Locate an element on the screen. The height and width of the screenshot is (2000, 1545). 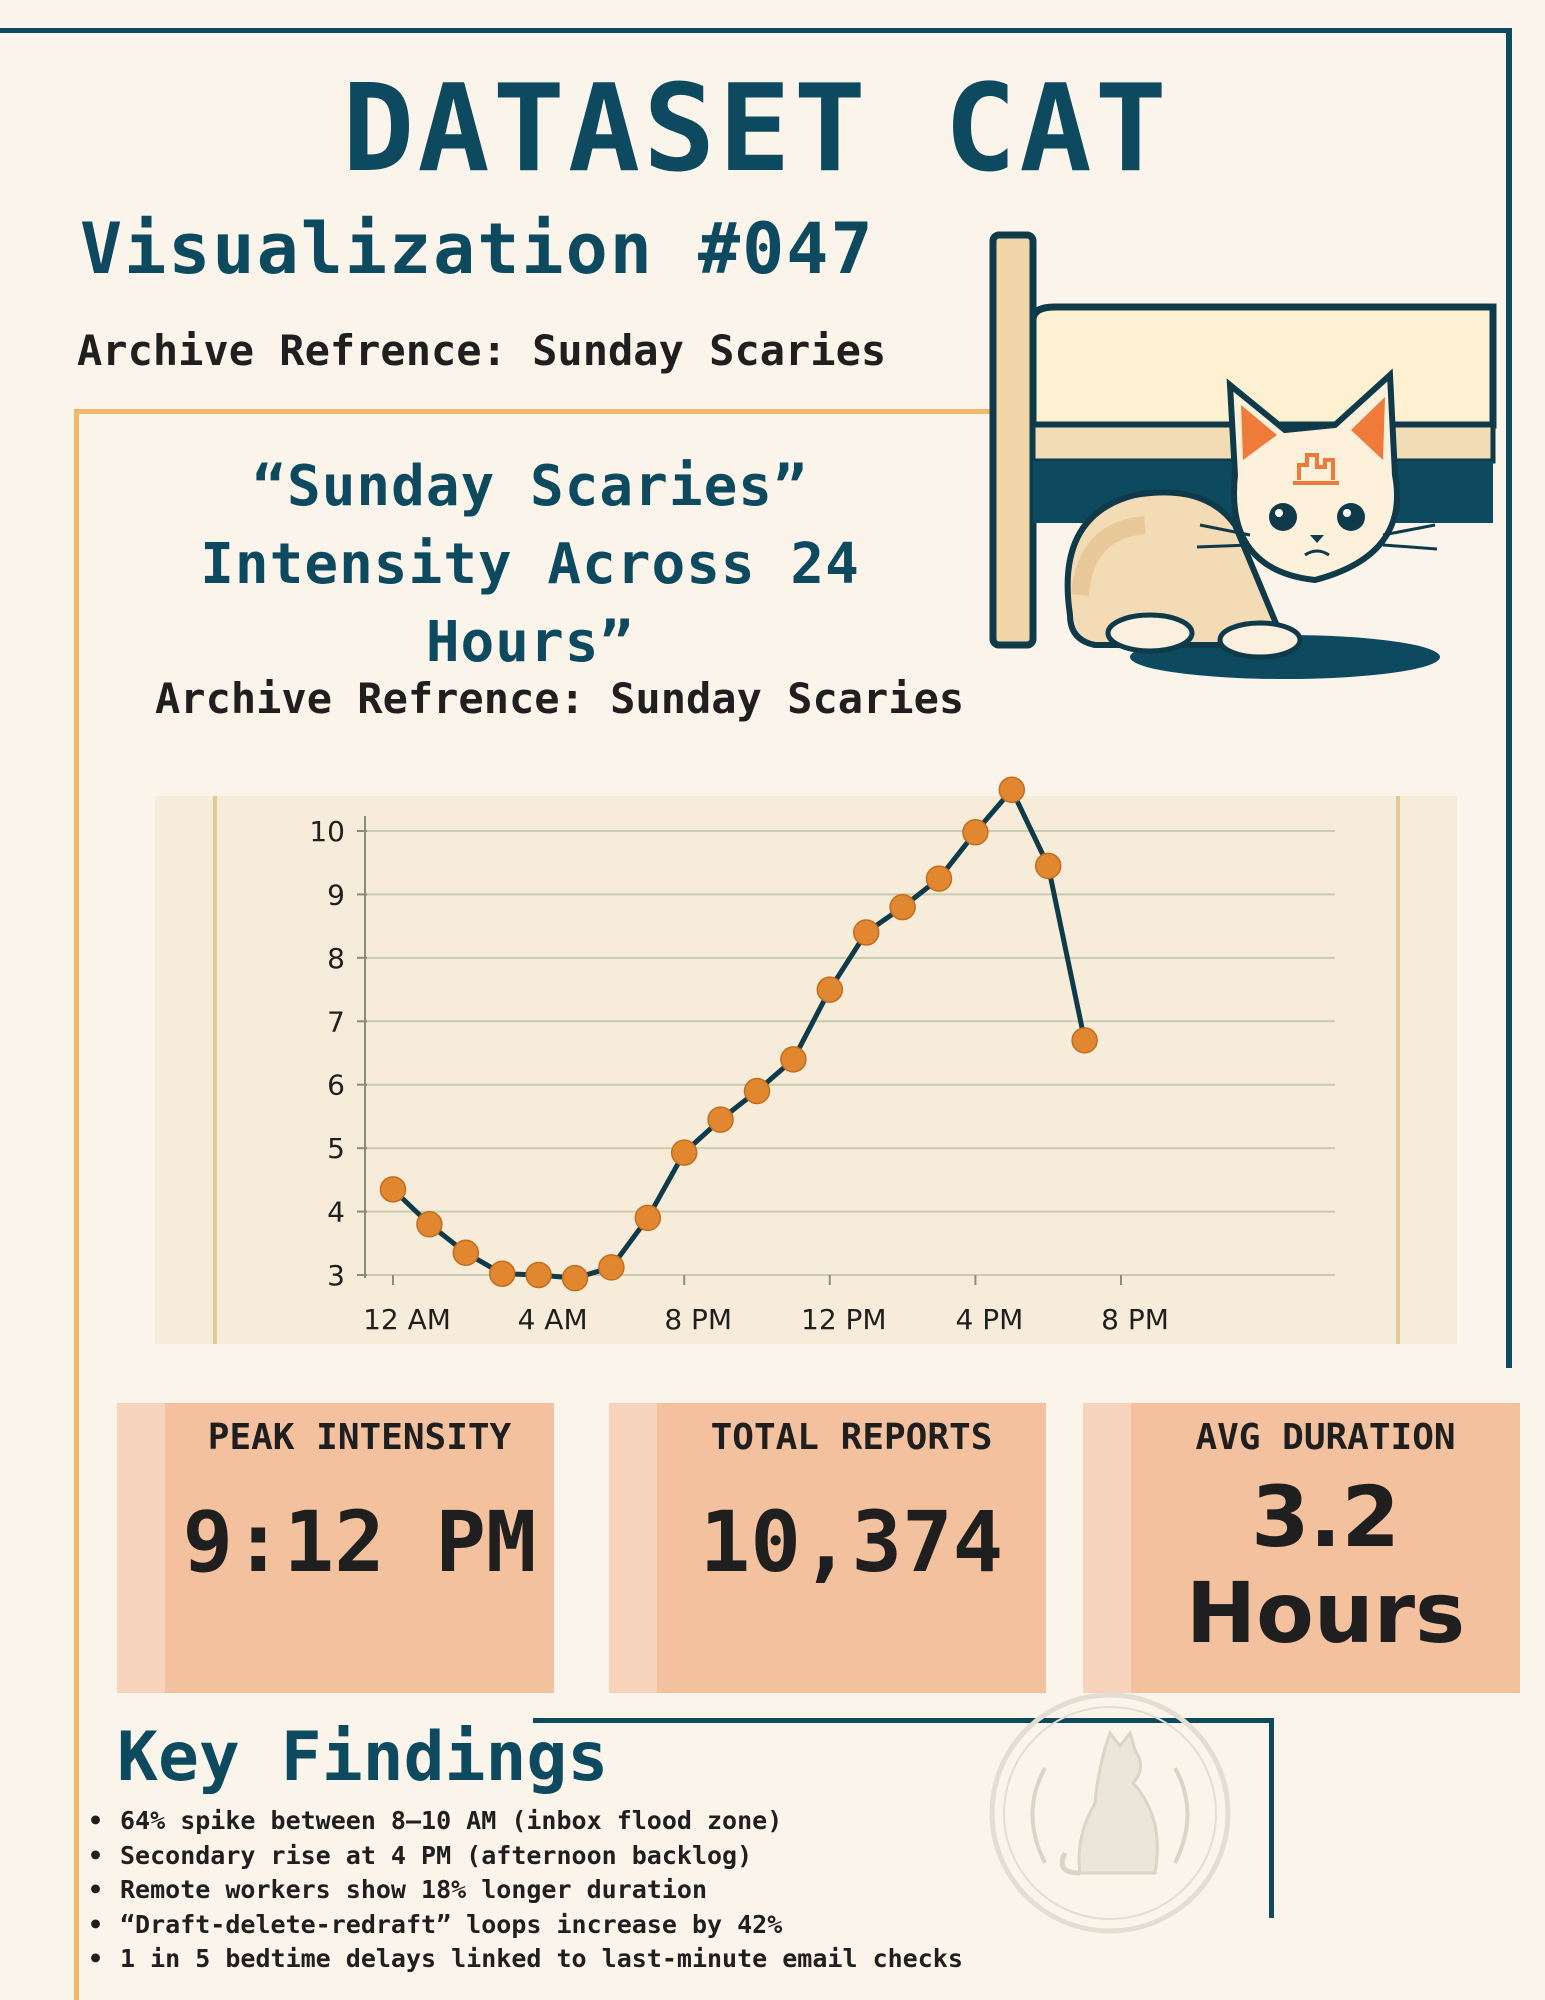
stat-value-line: Hours is located at coordinates (1325, 1613).